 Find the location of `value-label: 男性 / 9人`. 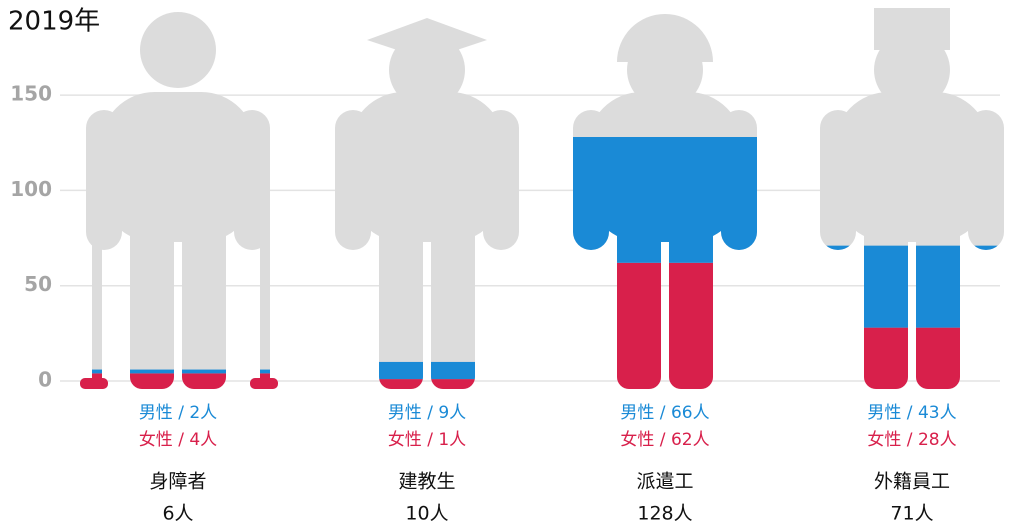

value-label: 男性 / 9人 is located at coordinates (427, 413).